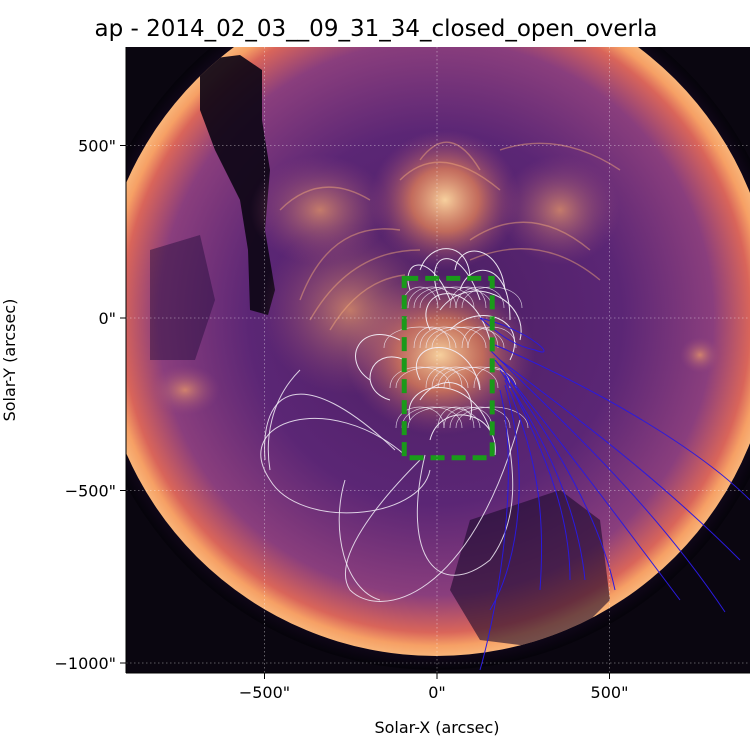 This screenshot has height=750, width=750. What do you see at coordinates (237, 185) in the screenshot?
I see `coronal-hole` at bounding box center [237, 185].